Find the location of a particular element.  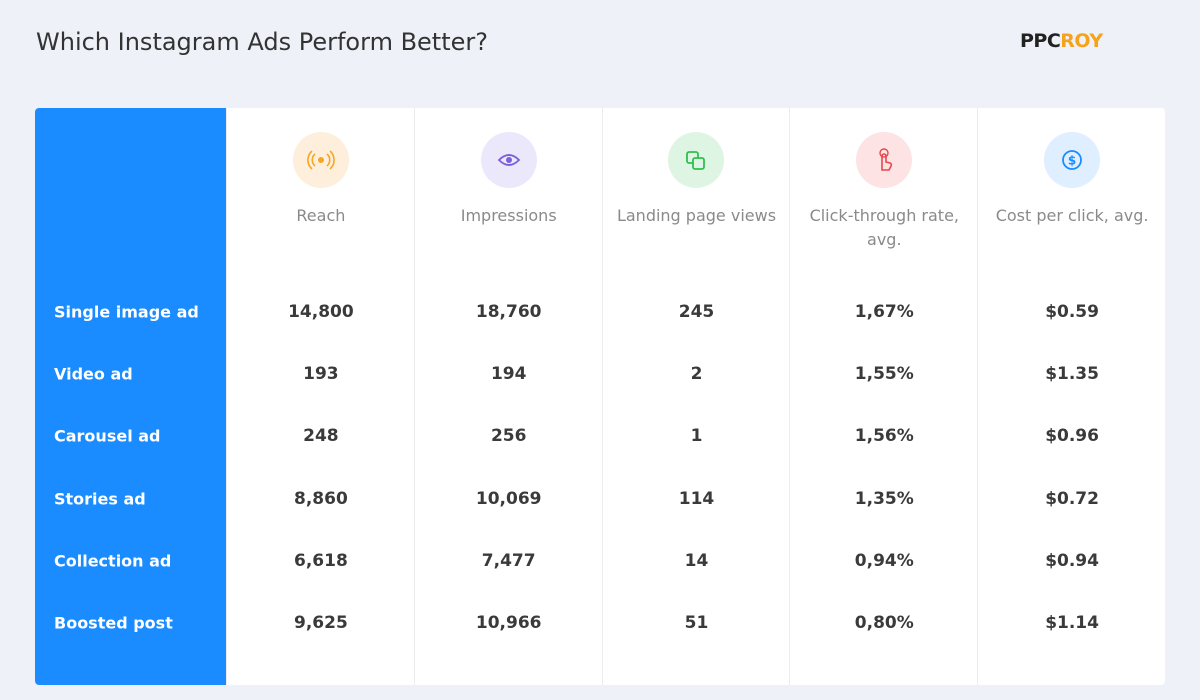

title: Which Instagram Ads Perform Better? is located at coordinates (262, 42).